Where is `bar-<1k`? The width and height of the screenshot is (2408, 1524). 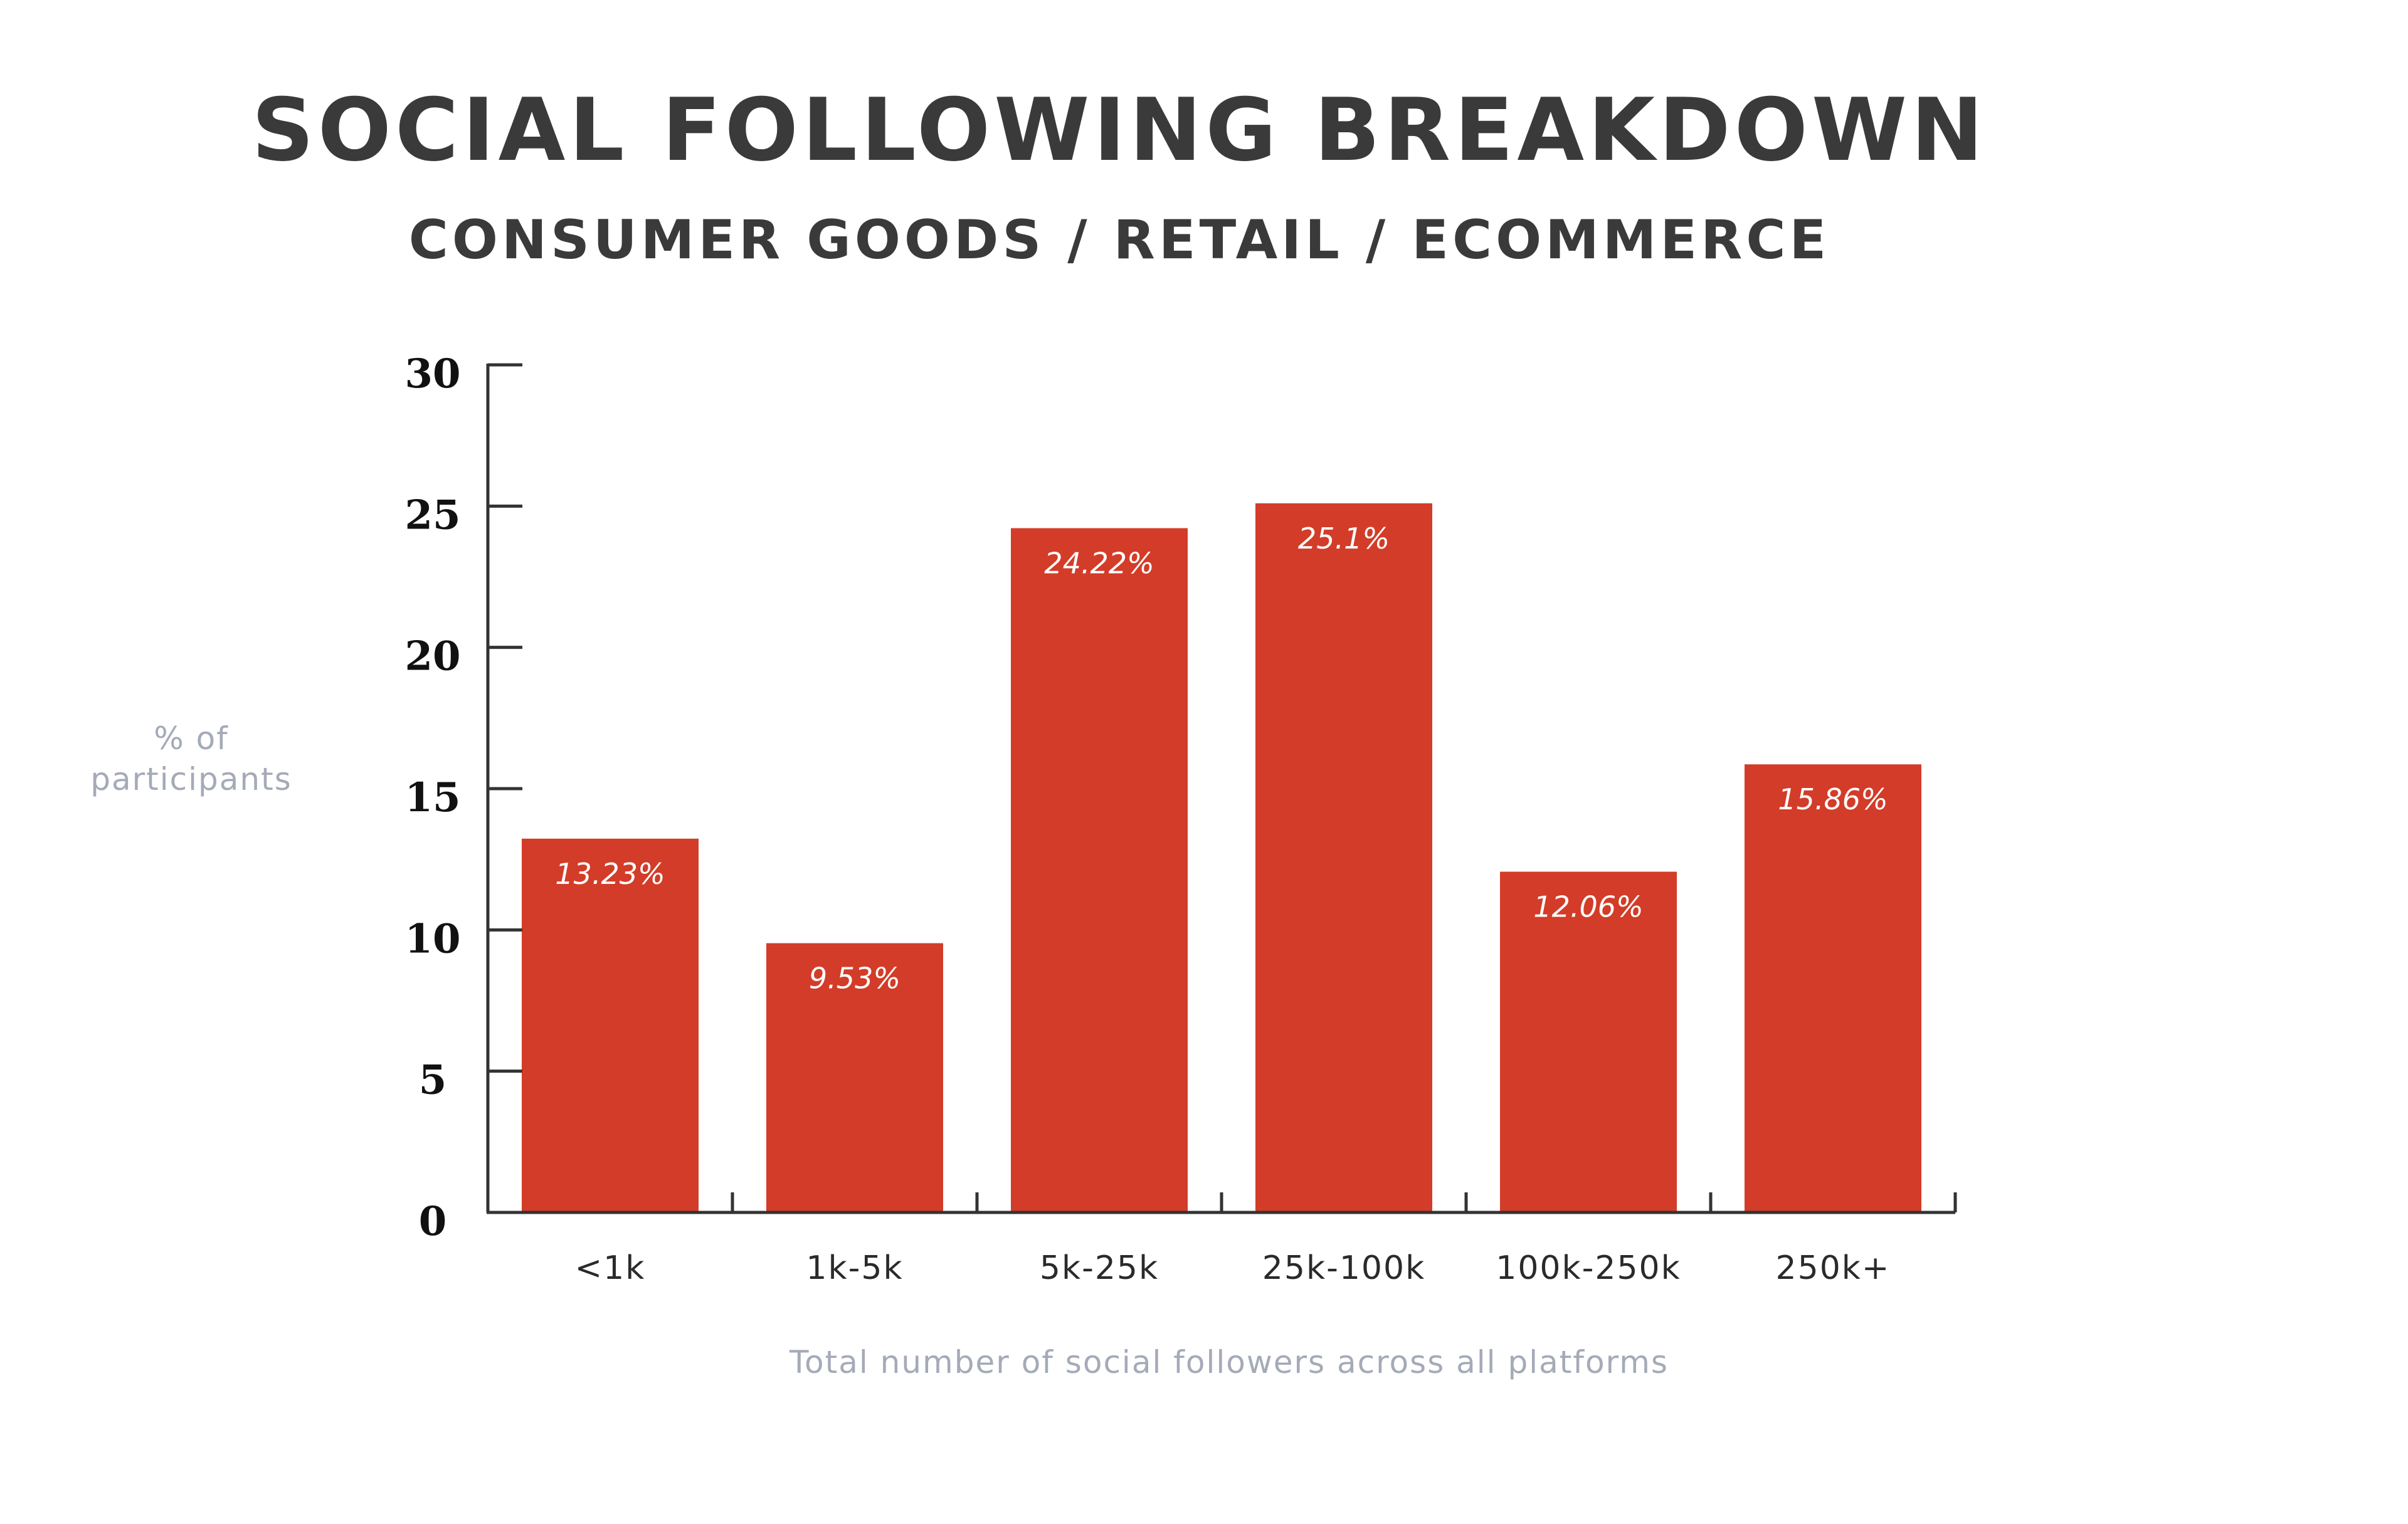 bar-<1k is located at coordinates (610, 1025).